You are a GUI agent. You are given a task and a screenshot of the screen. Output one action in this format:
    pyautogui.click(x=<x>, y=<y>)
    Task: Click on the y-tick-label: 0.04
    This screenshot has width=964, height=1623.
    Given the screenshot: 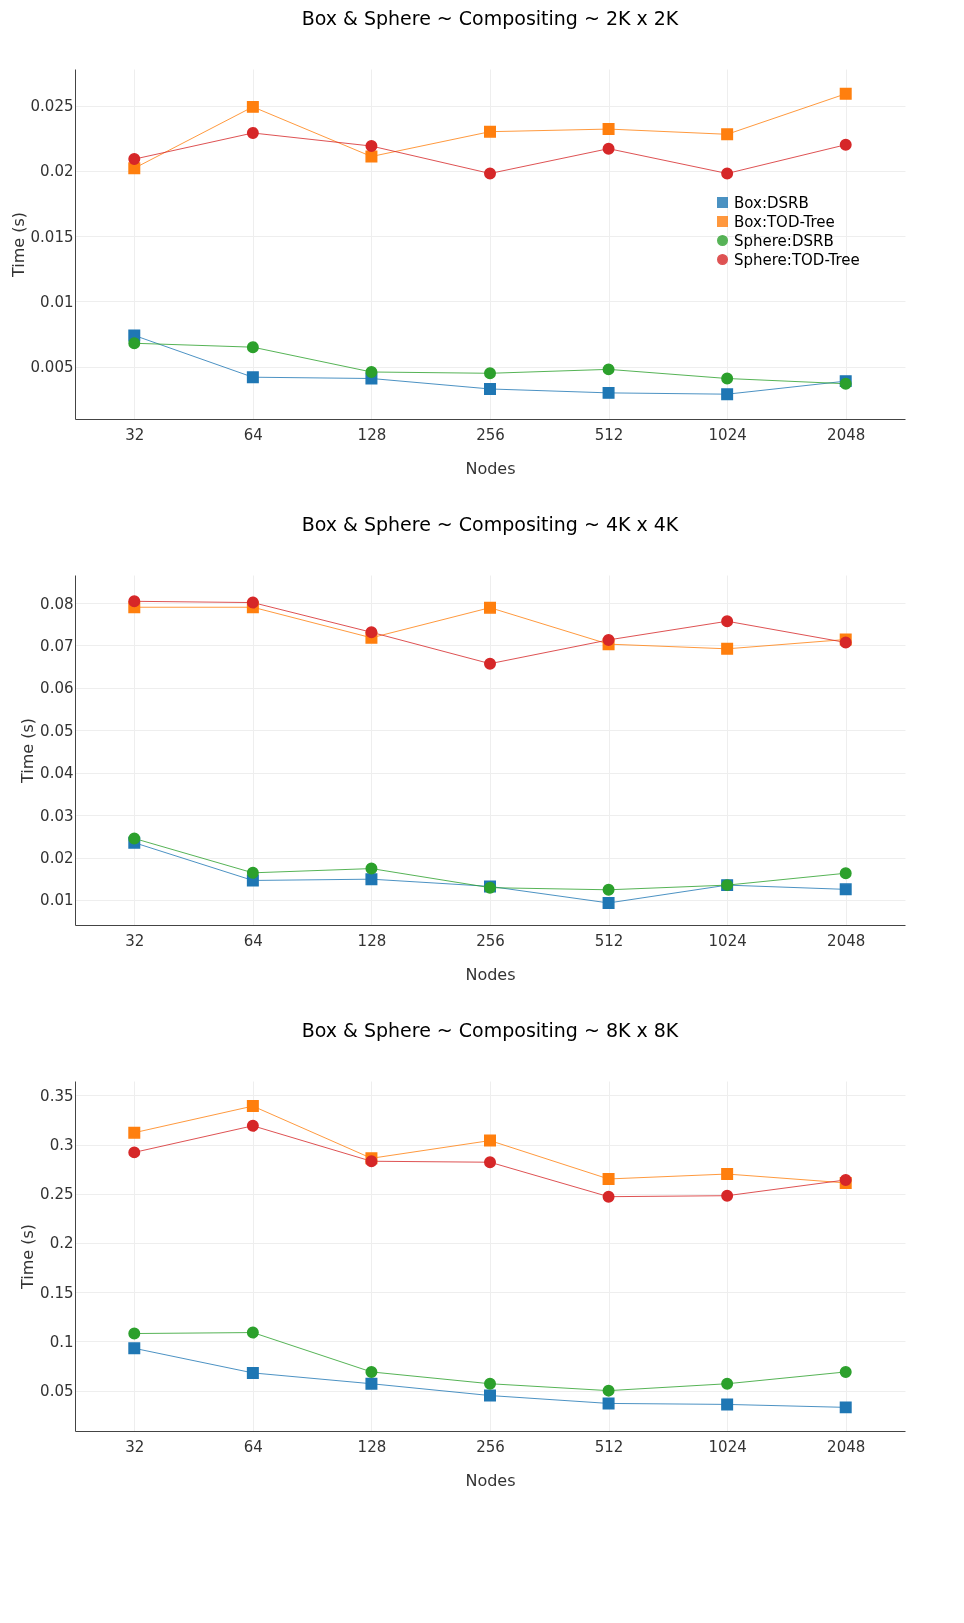 What is the action you would take?
    pyautogui.click(x=57, y=773)
    